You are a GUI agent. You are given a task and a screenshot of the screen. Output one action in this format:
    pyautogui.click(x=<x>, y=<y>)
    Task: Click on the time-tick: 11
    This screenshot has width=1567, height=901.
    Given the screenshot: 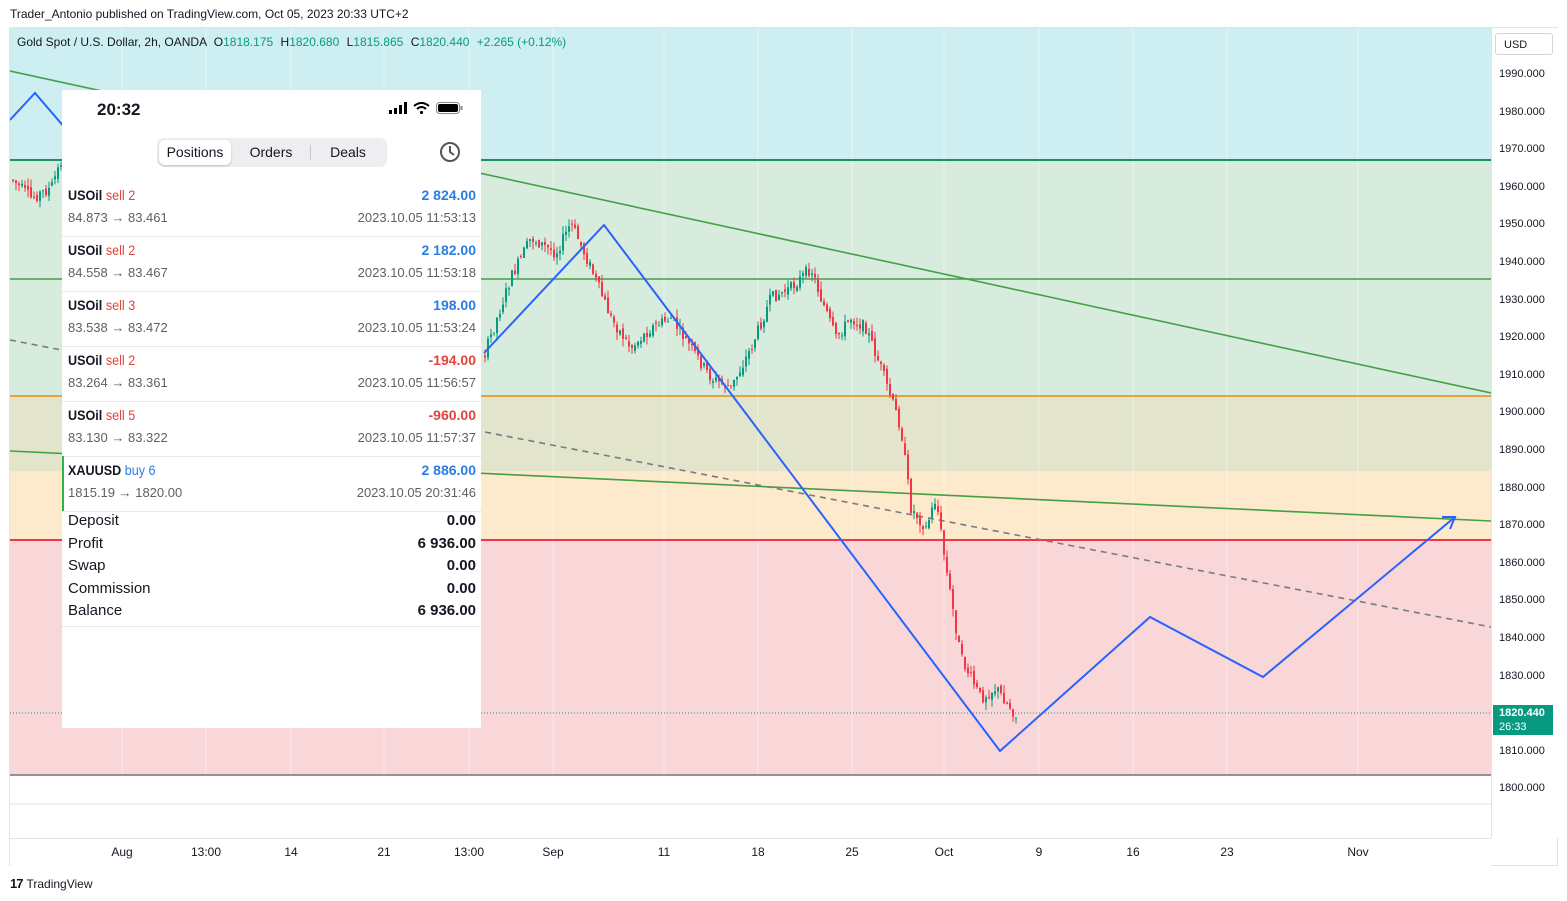 What is the action you would take?
    pyautogui.click(x=664, y=852)
    